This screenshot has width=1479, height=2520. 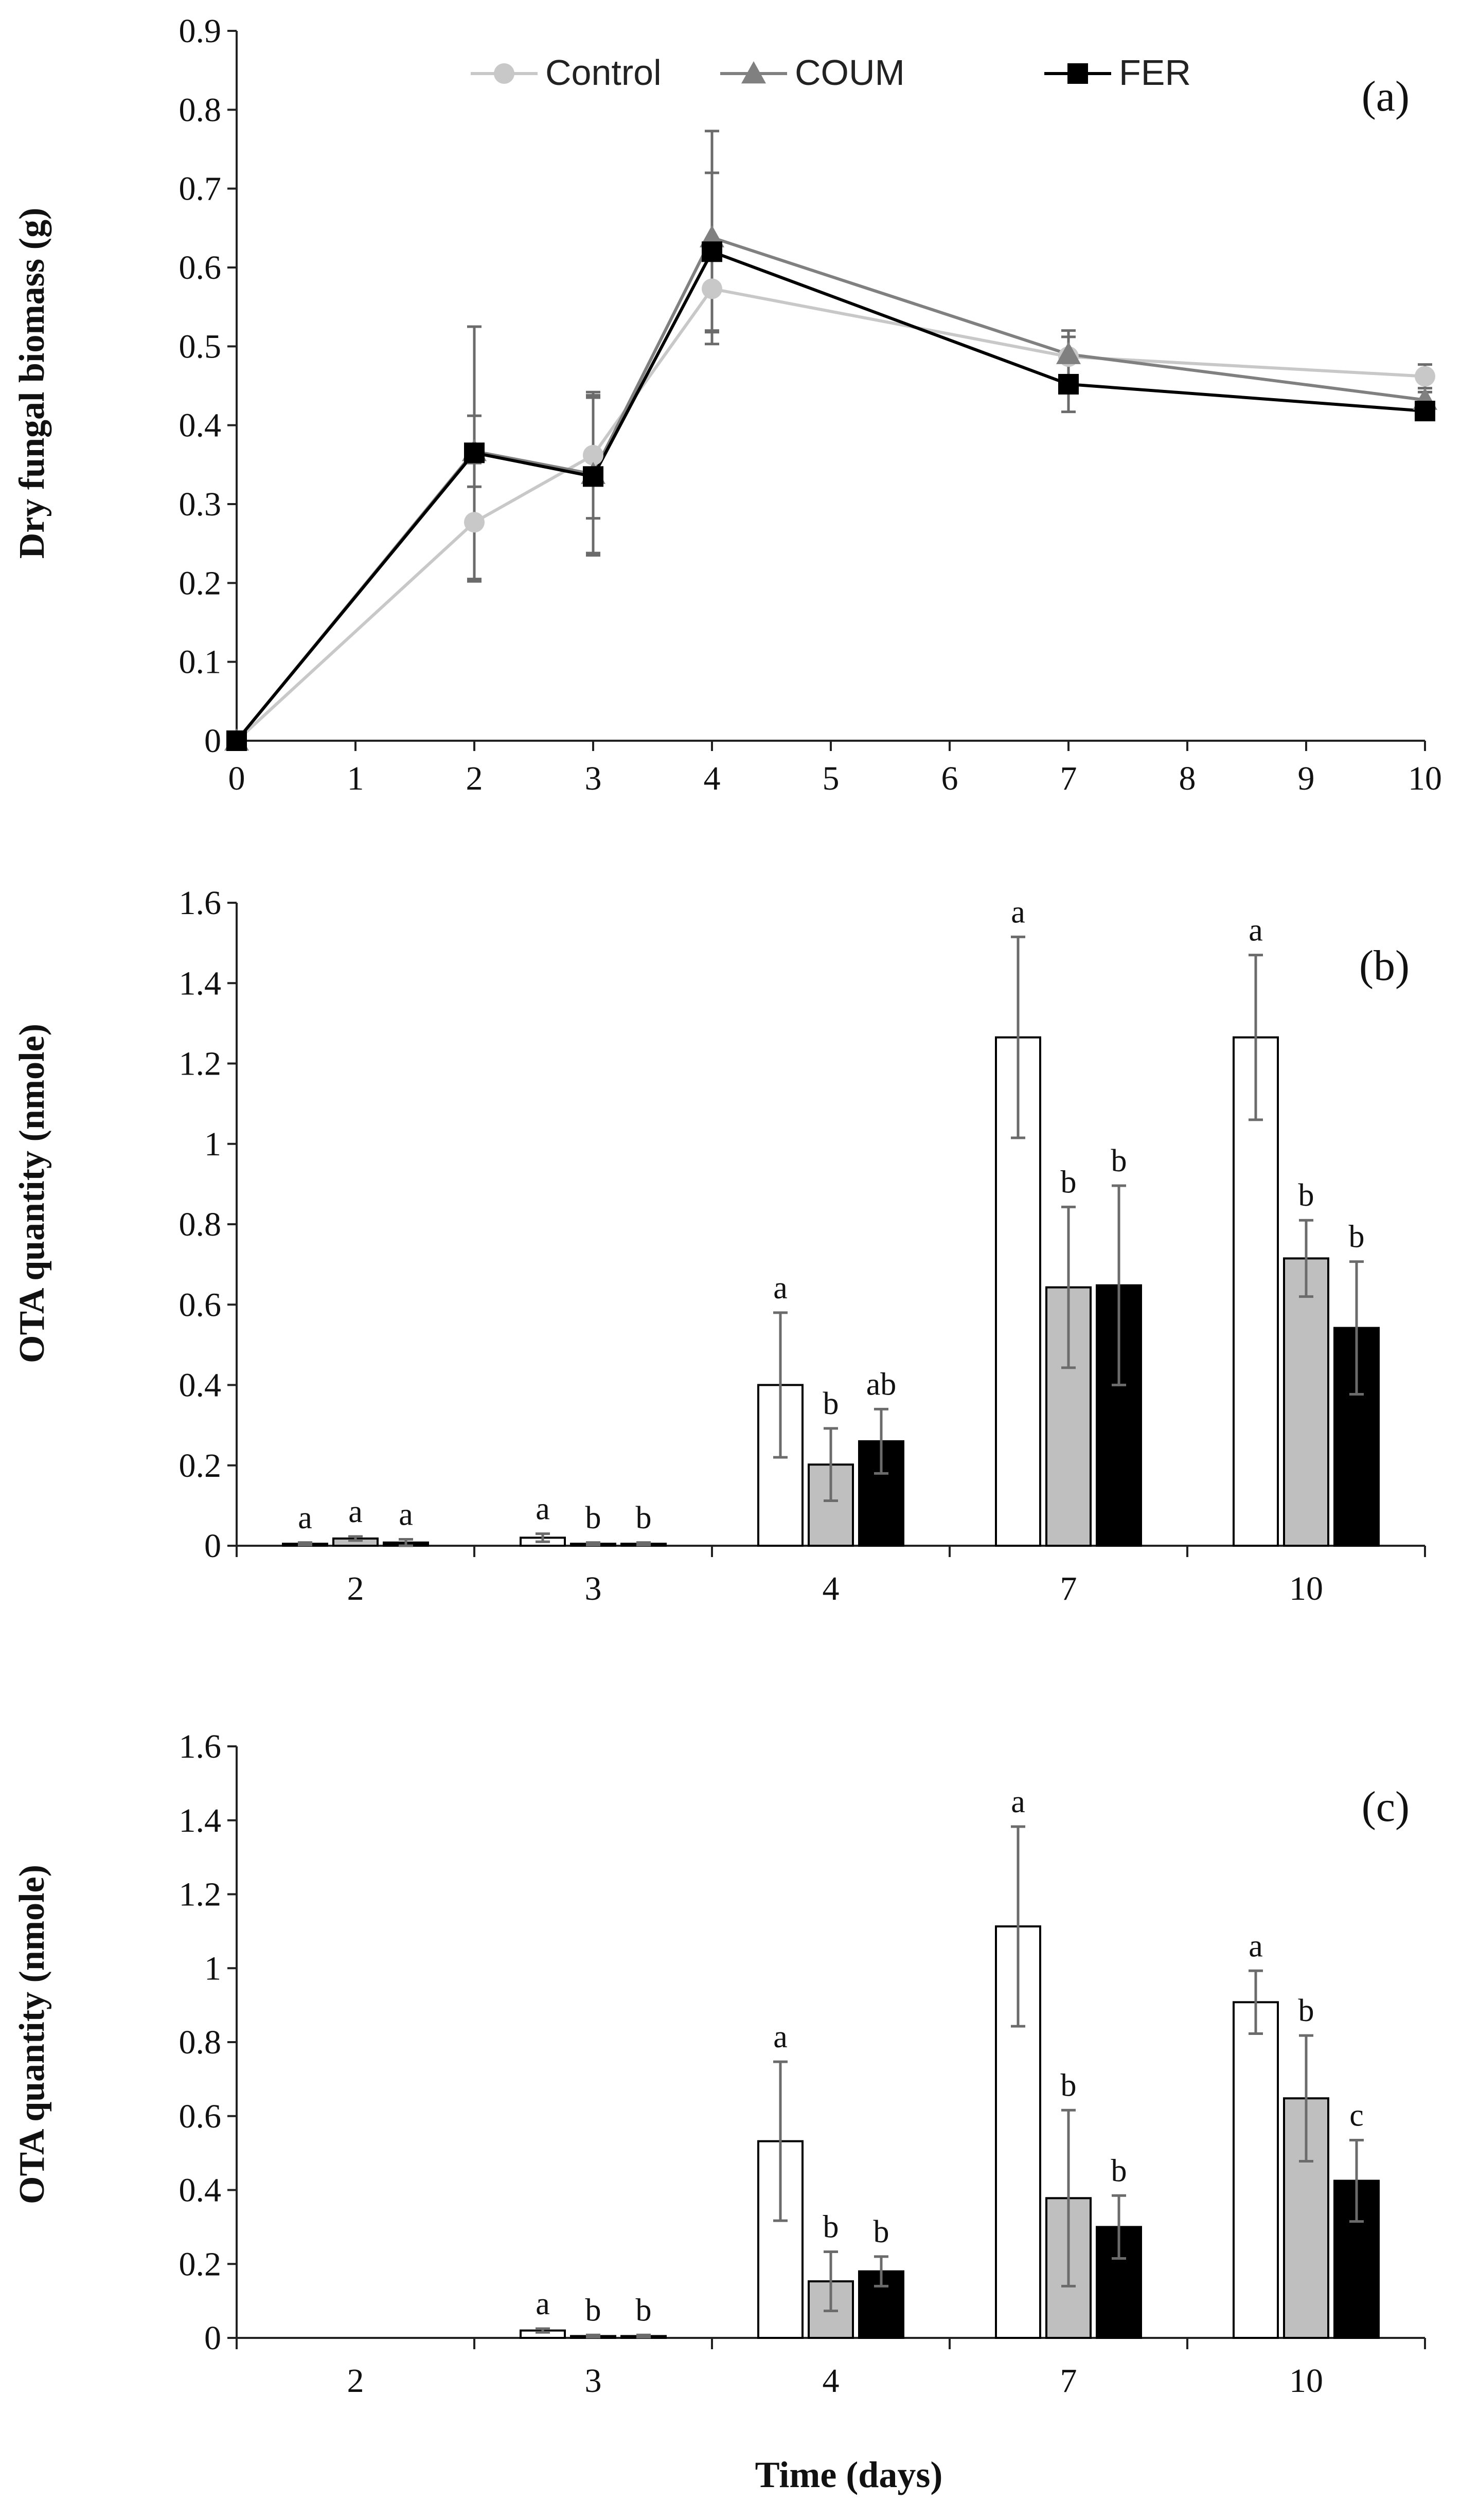 I want to click on panel-b-y-tick-label: 0.2, so click(x=200, y=1466).